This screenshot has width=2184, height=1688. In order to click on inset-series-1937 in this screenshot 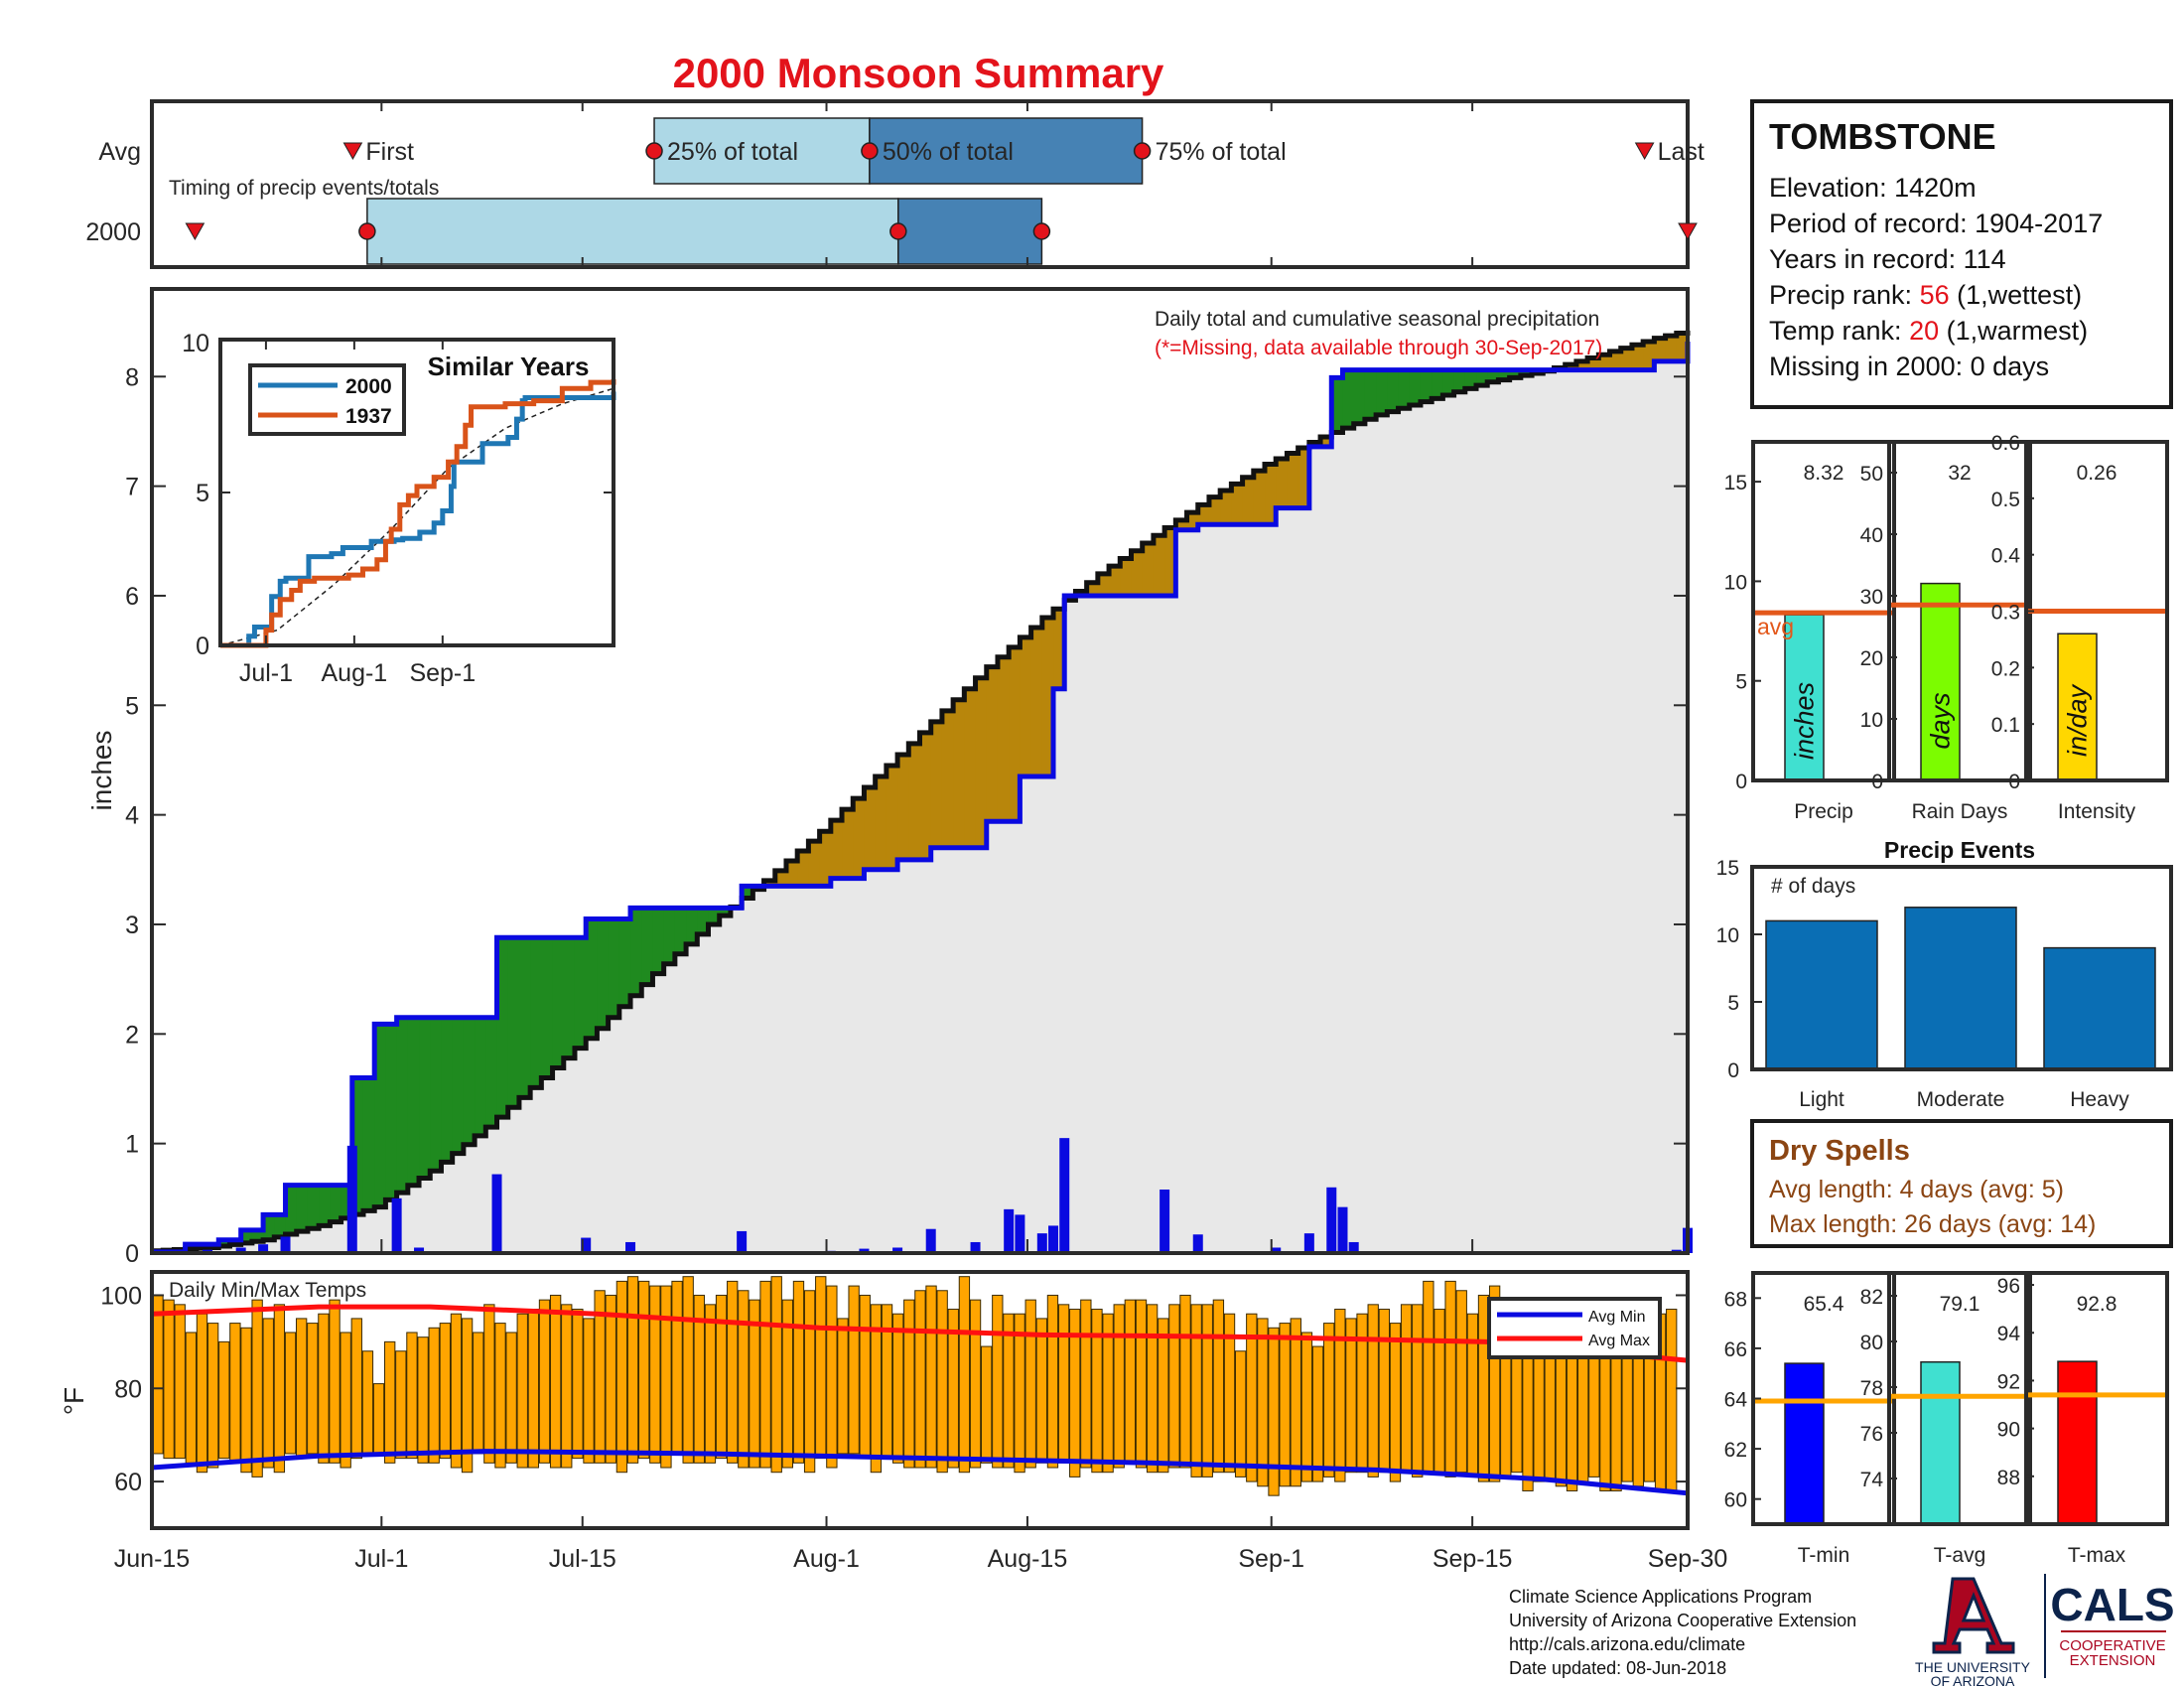, I will do `click(418, 513)`.